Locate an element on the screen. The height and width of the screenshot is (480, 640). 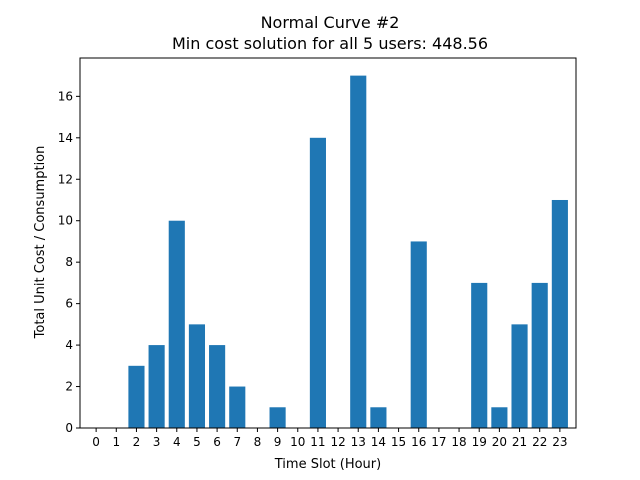
x-tick-label: 18 is located at coordinates (458, 442).